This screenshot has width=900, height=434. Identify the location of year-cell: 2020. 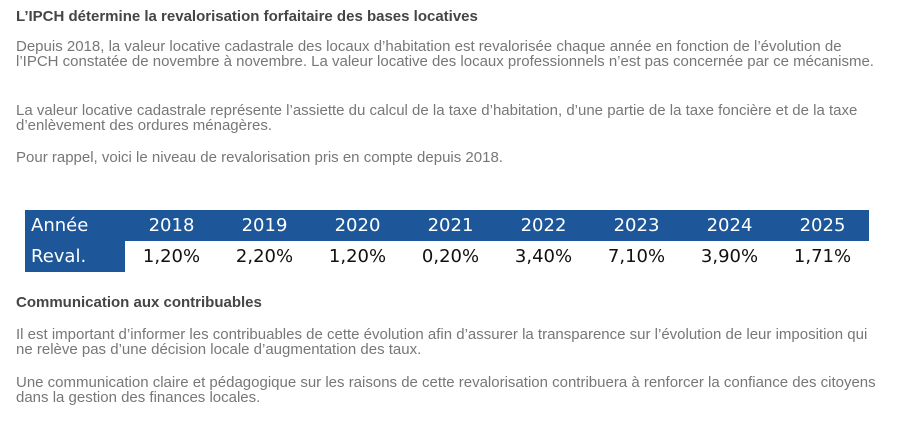
(357, 225).